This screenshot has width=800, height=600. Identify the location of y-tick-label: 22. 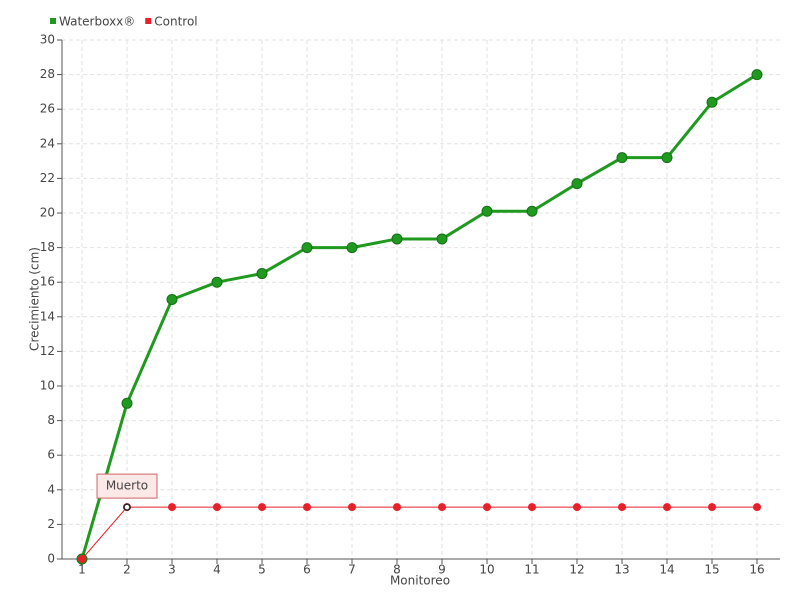
(47, 178).